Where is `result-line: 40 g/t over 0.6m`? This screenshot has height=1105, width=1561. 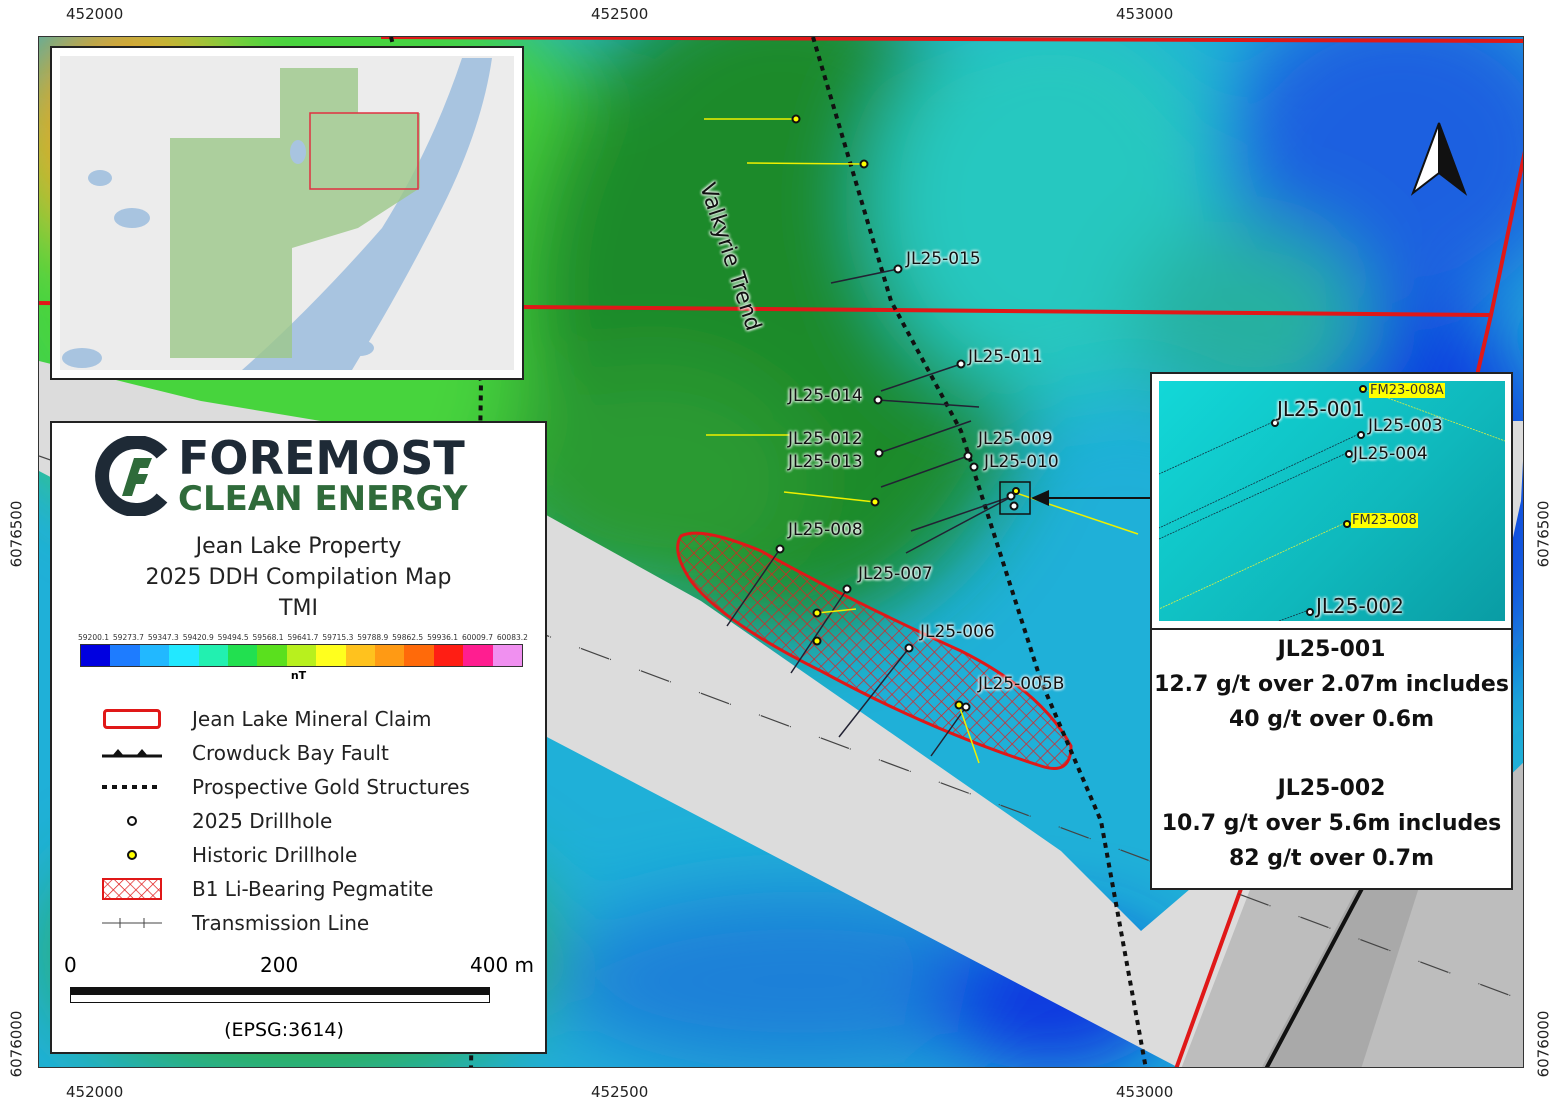
result-line: 40 g/t over 0.6m is located at coordinates (1331, 719).